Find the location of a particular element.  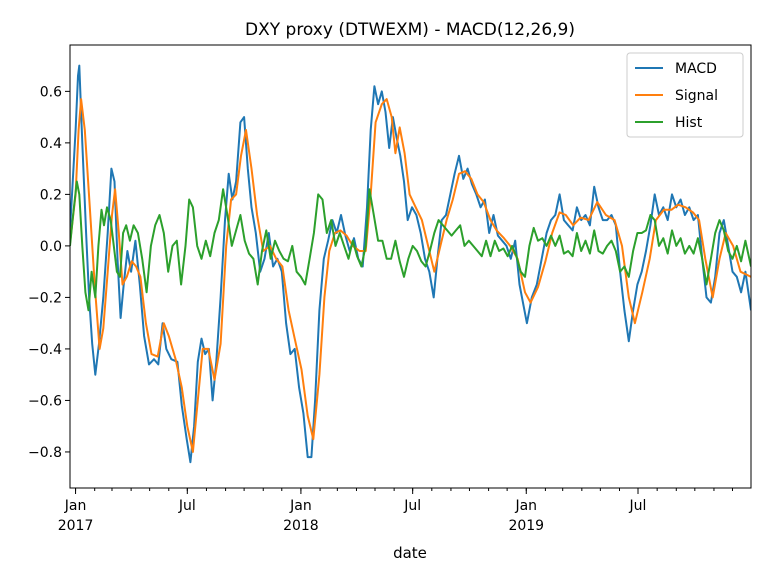

y-tick-label: −0.4 is located at coordinates (45, 350).